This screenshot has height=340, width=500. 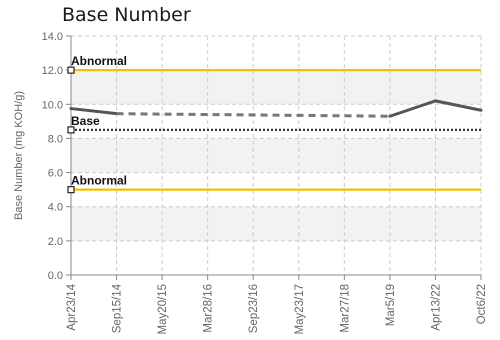 I want to click on y-tick-label: 4.0, so click(x=55, y=208).